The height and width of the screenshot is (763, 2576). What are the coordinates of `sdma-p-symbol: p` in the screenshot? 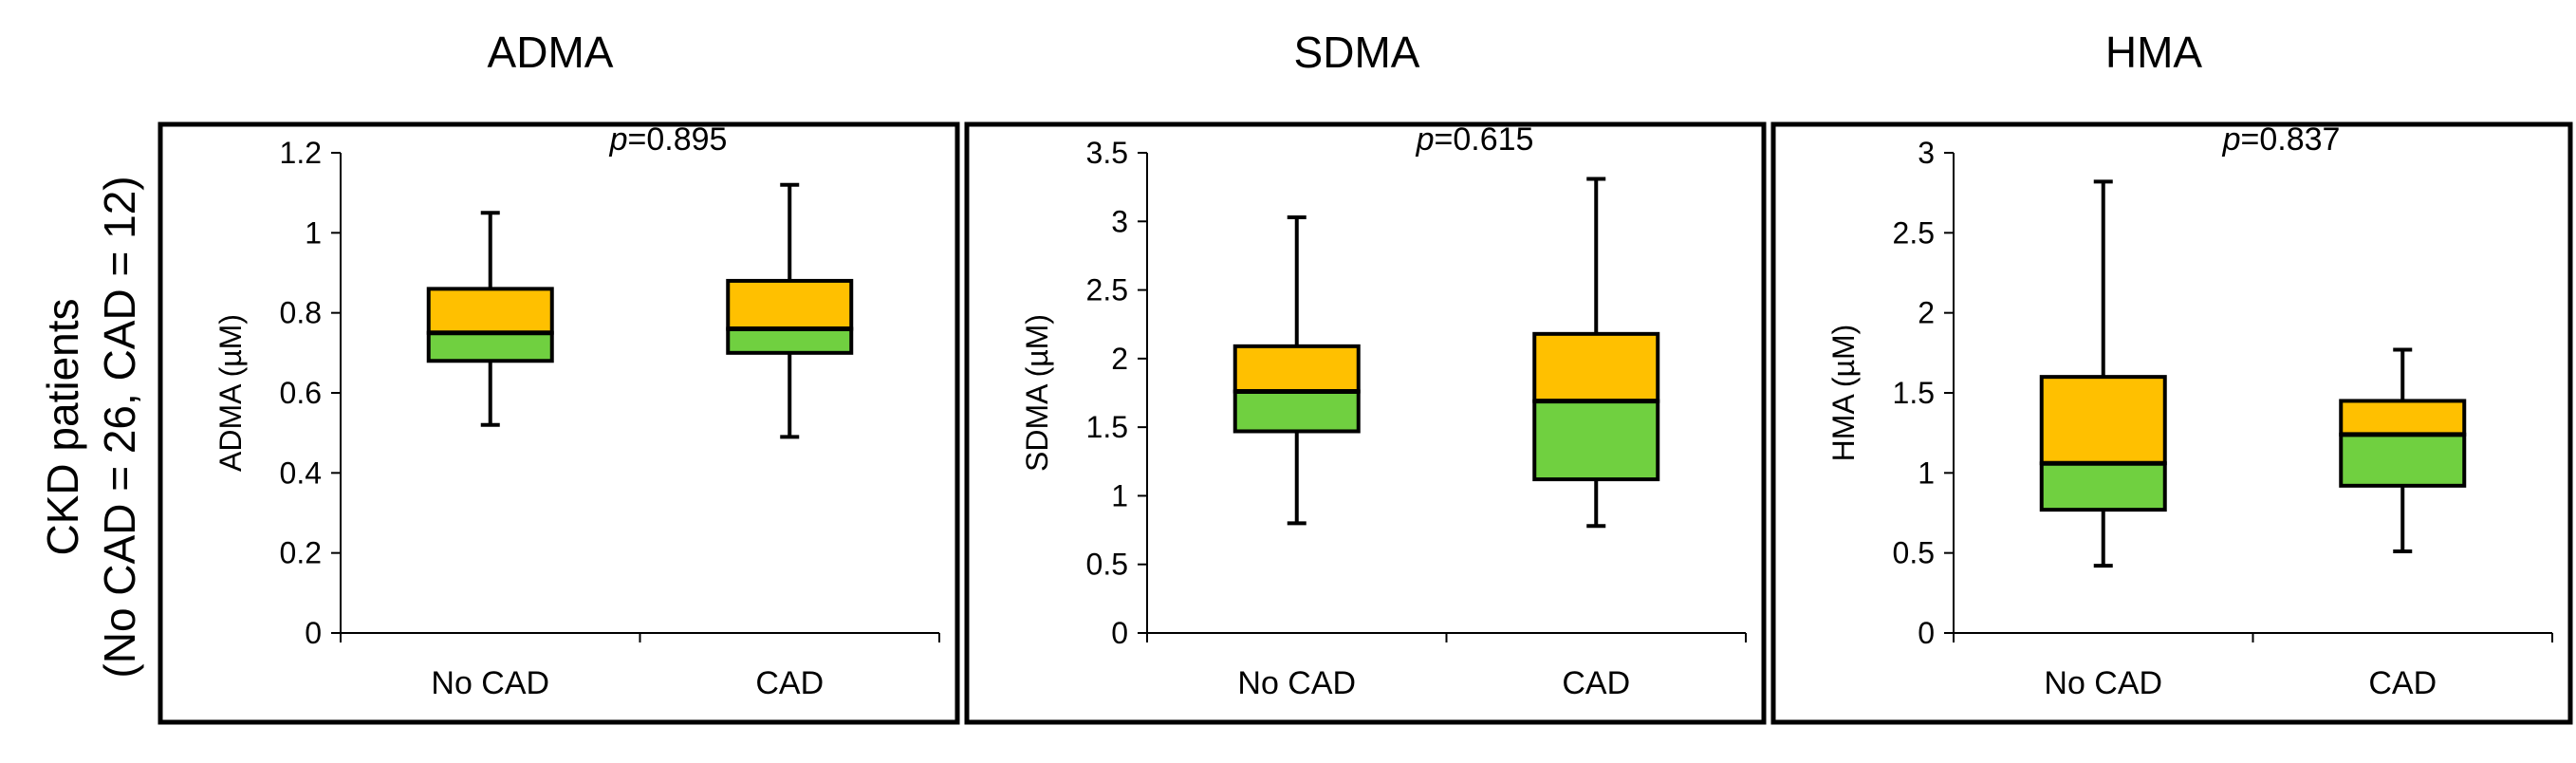 It's located at (1425, 139).